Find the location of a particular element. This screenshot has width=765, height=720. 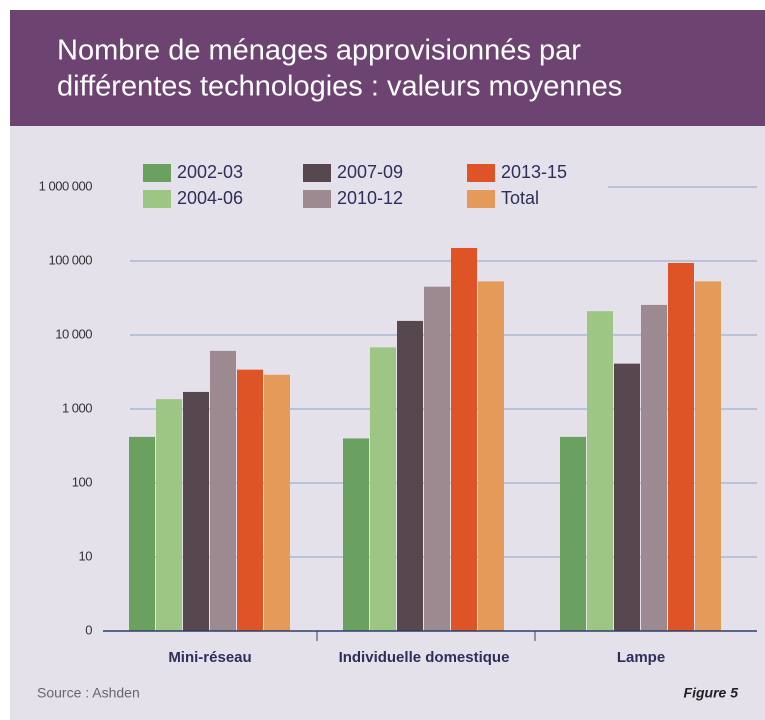

legend-label: 2007-09 is located at coordinates (370, 172).